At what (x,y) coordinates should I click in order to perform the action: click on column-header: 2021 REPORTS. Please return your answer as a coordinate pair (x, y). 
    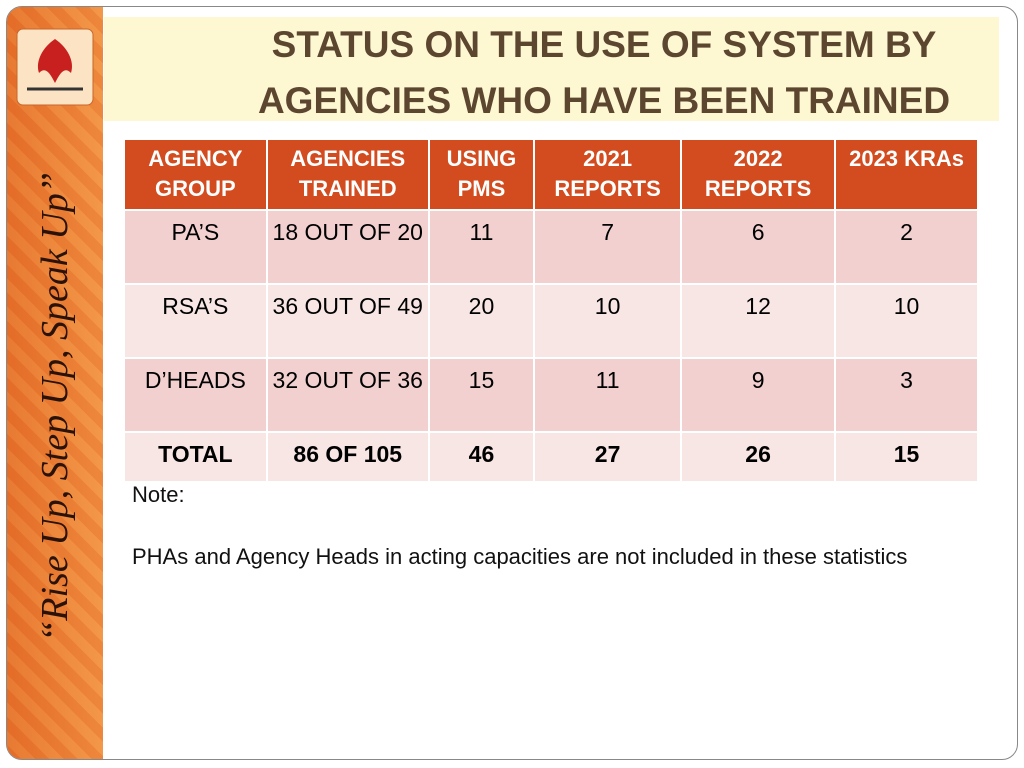
    Looking at the image, I should click on (608, 174).